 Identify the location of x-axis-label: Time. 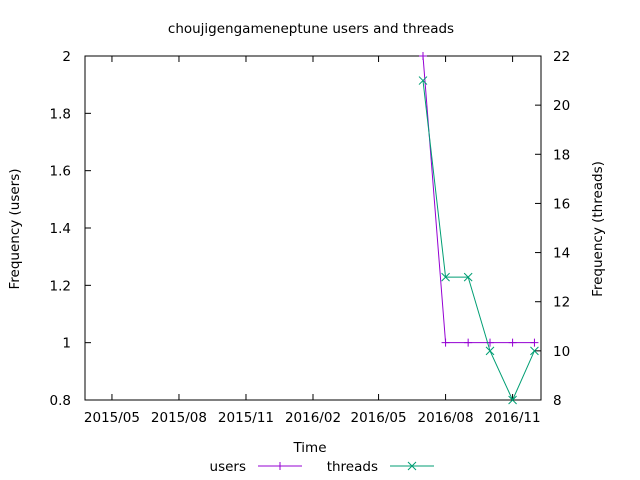
(309, 448).